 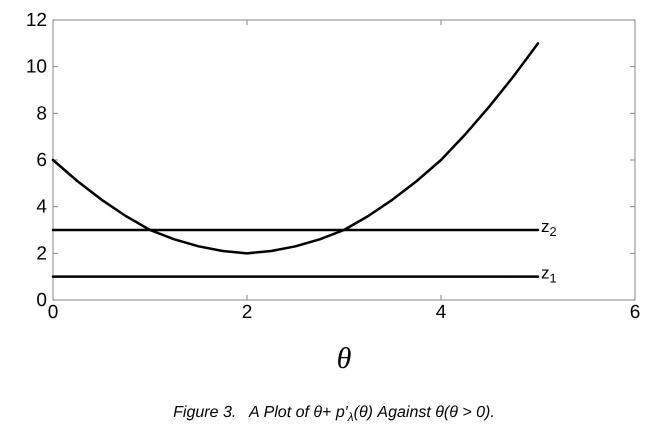 I want to click on x-tick-label: 4, so click(x=441, y=312).